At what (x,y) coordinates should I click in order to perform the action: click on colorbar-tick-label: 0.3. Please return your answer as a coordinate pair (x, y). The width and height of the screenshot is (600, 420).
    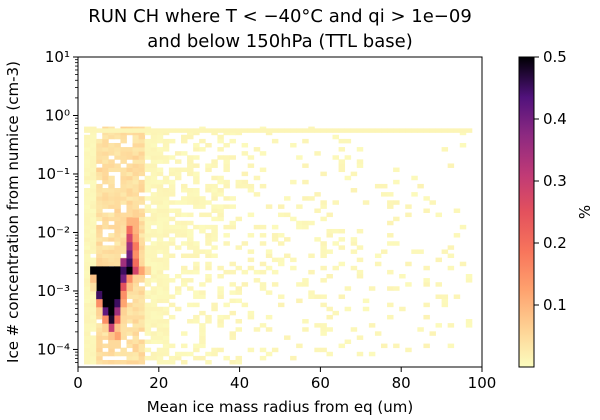
    Looking at the image, I should click on (555, 181).